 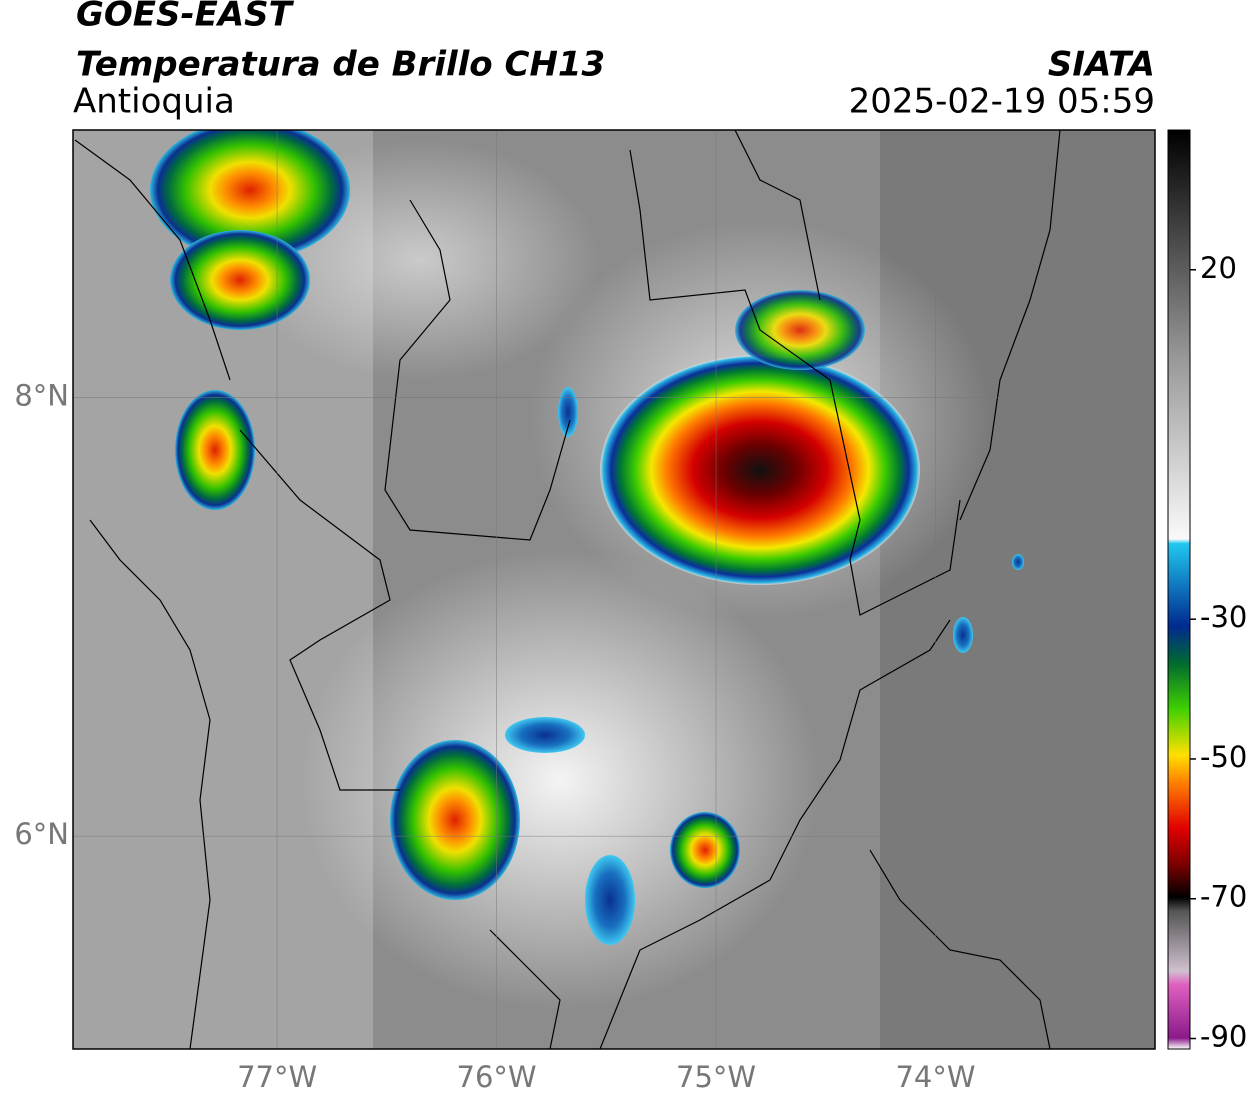 I want to click on datetime-label: 2025-02-19 05:59, so click(x=1002, y=102).